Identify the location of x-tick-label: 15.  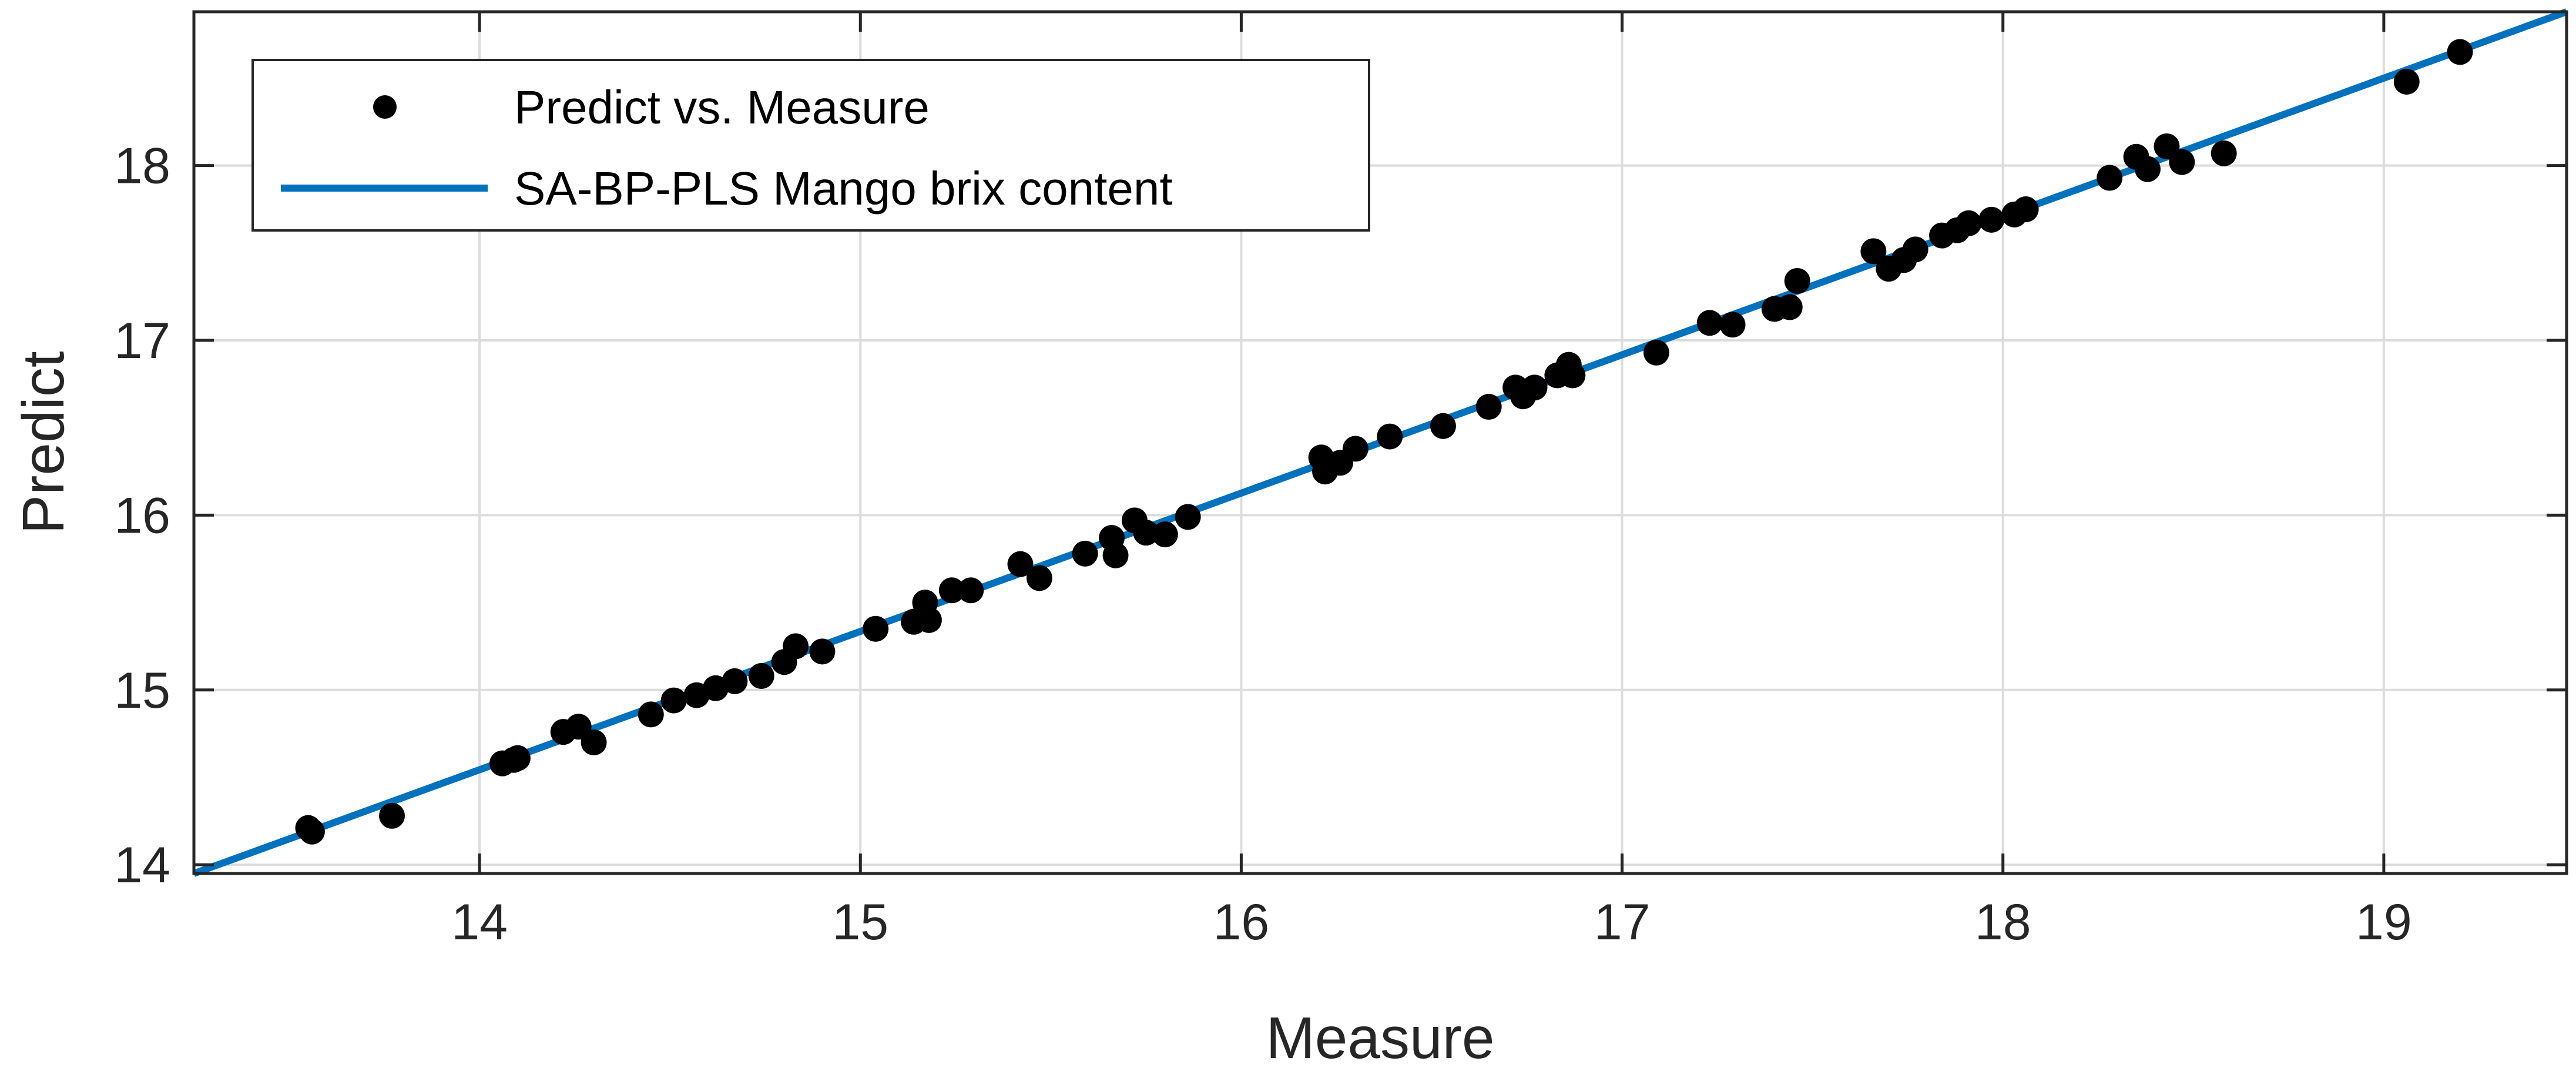
(860, 922).